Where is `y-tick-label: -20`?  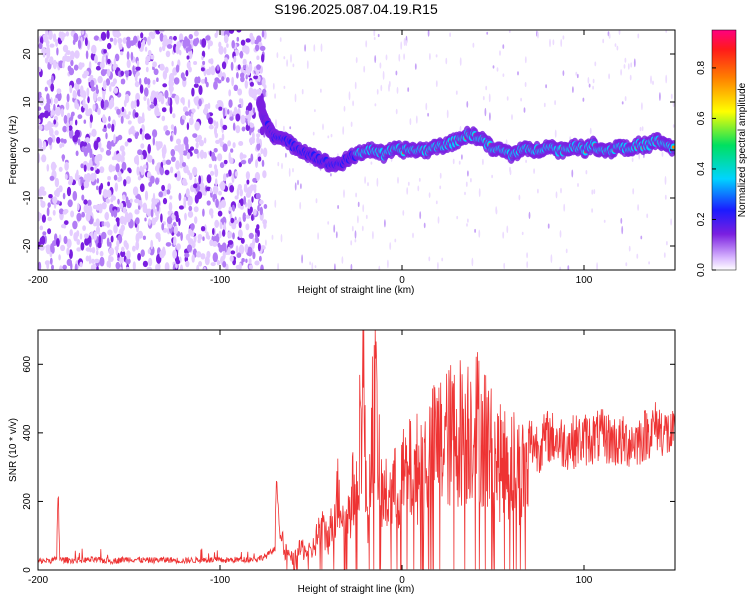 y-tick-label: -20 is located at coordinates (27, 245).